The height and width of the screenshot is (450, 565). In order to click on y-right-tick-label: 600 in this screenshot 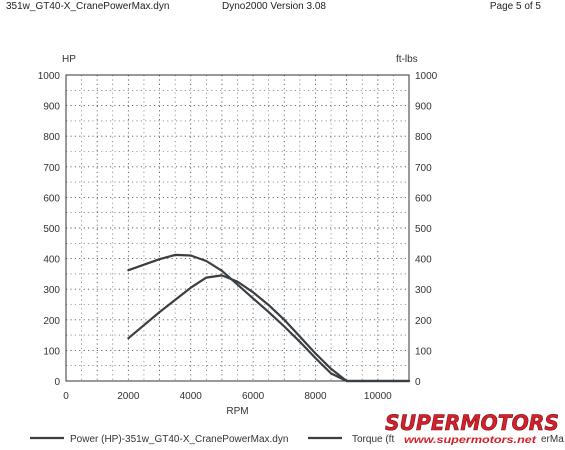, I will do `click(423, 198)`.